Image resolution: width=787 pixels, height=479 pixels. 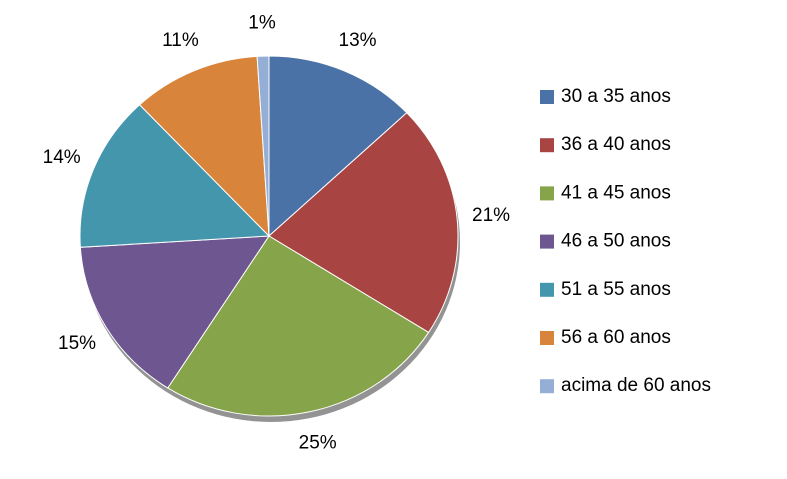 What do you see at coordinates (318, 442) in the screenshot?
I see `data-label: 25%` at bounding box center [318, 442].